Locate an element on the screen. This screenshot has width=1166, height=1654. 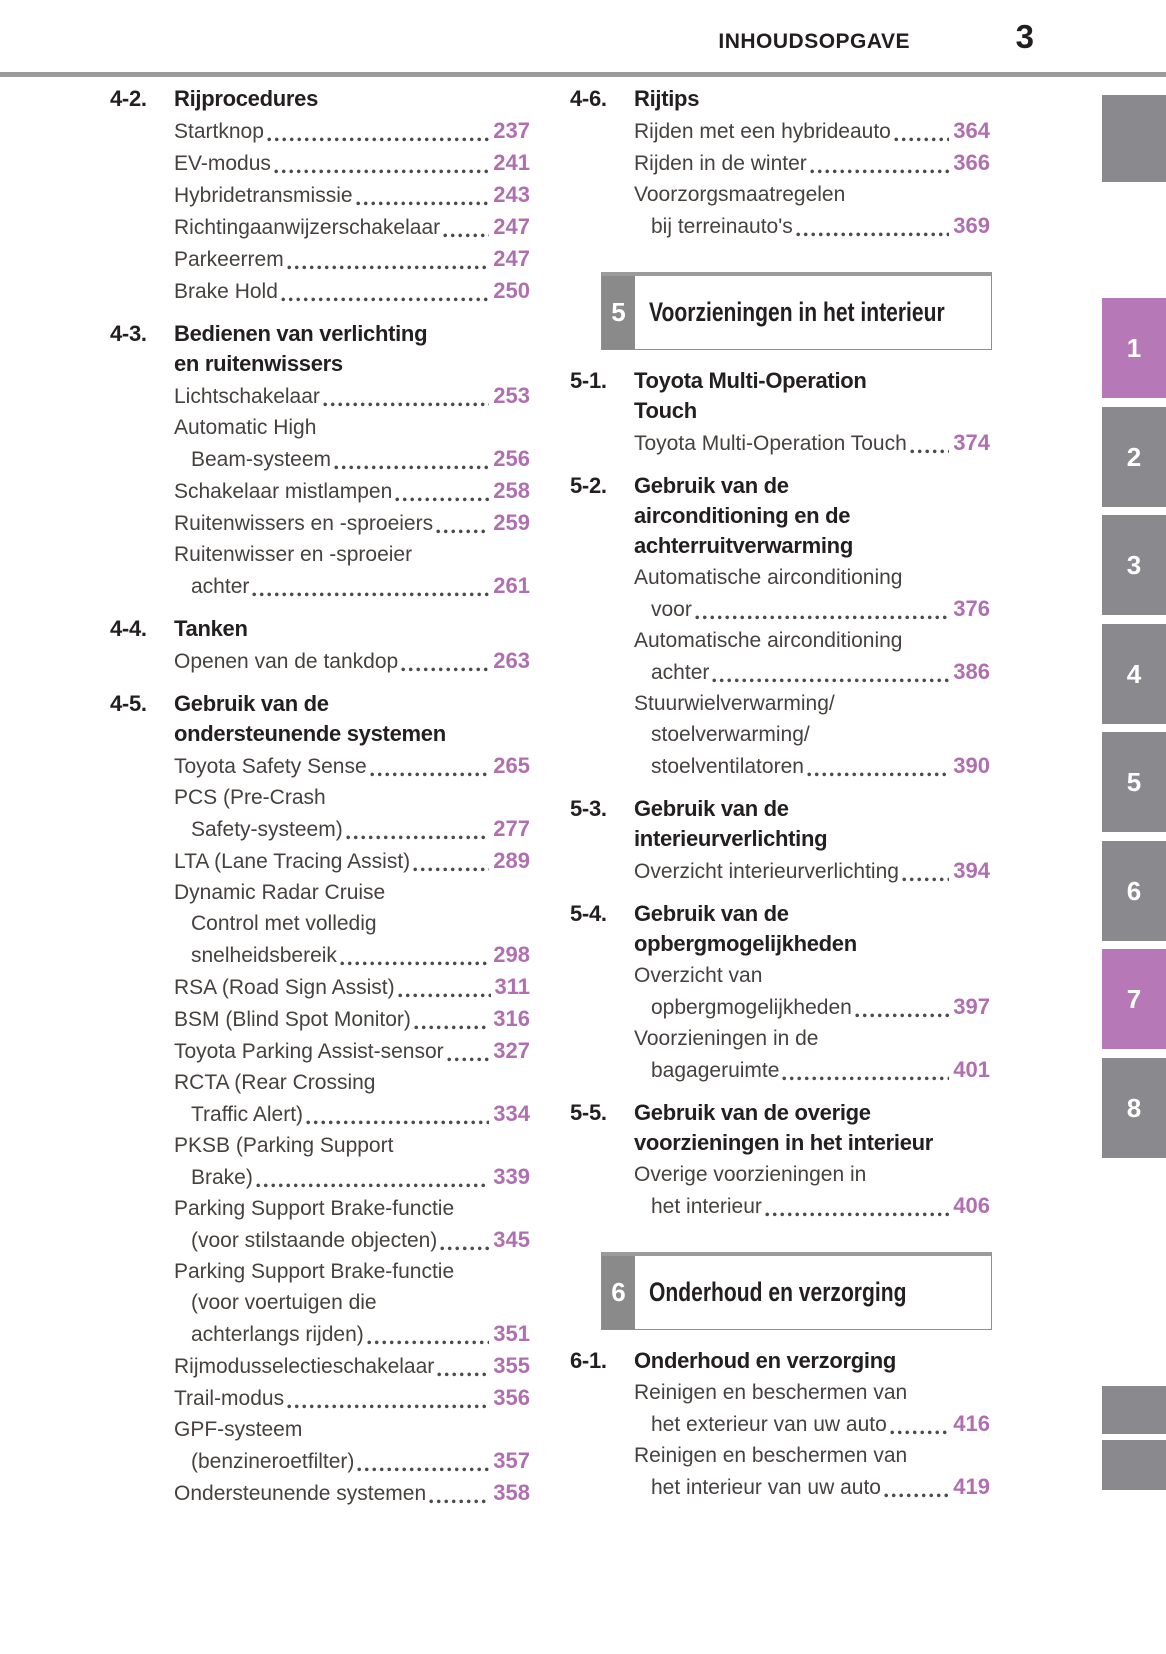
entry-text: Parkeerrem is located at coordinates (229, 259).